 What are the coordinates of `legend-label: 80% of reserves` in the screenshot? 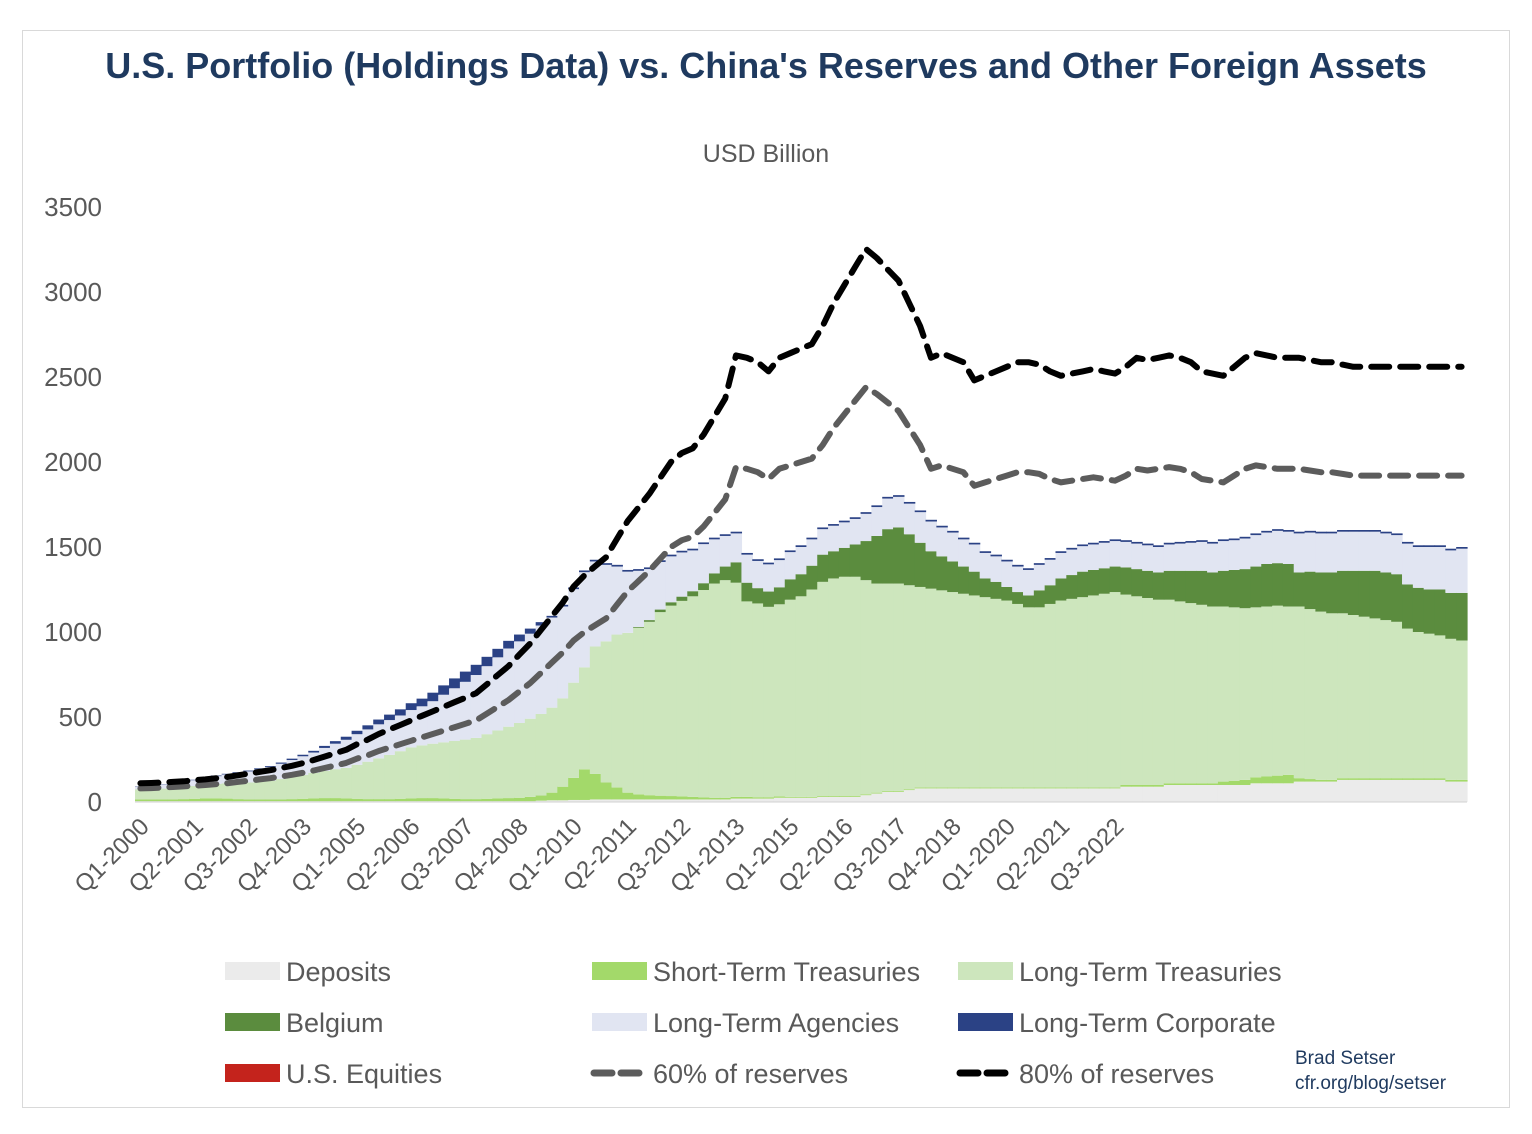 It's located at (1116, 1074).